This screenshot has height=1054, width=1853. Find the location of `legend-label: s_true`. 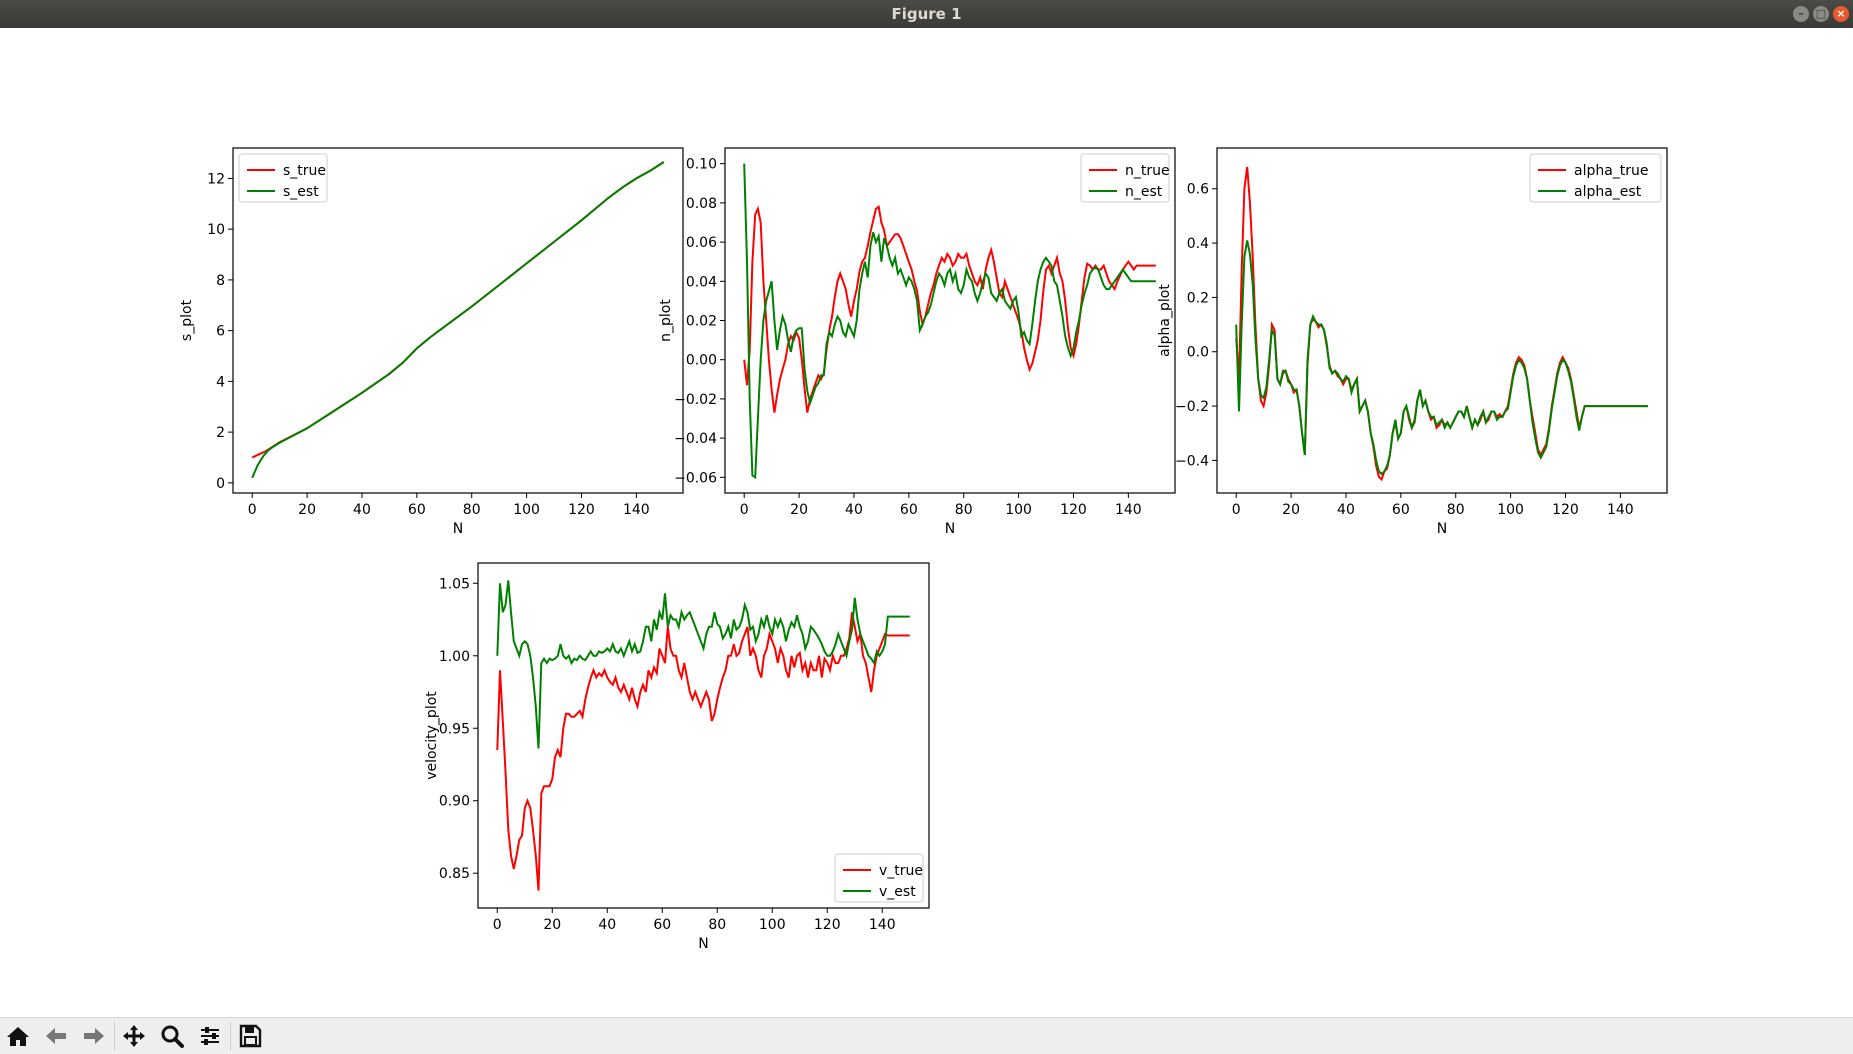

legend-label: s_true is located at coordinates (304, 171).